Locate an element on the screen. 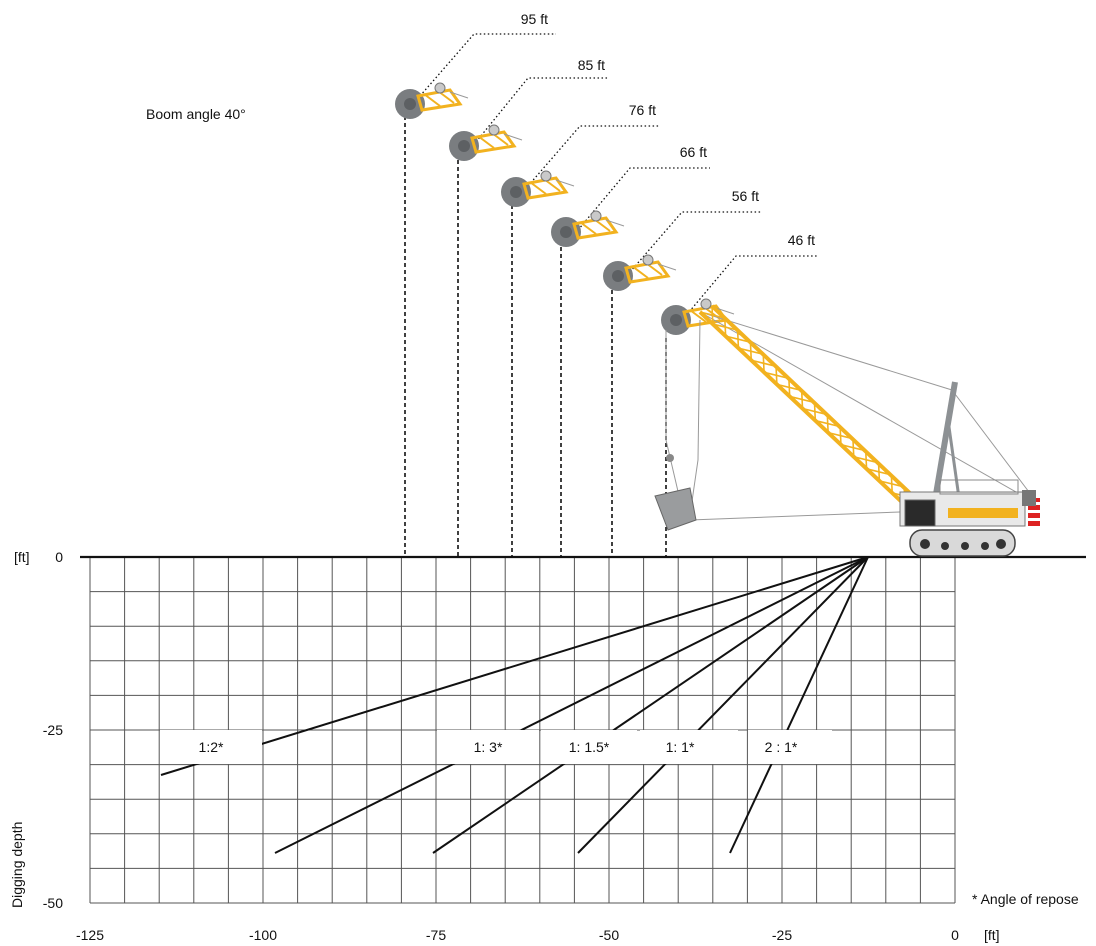  slope-label-boxes is located at coordinates (496, 747).